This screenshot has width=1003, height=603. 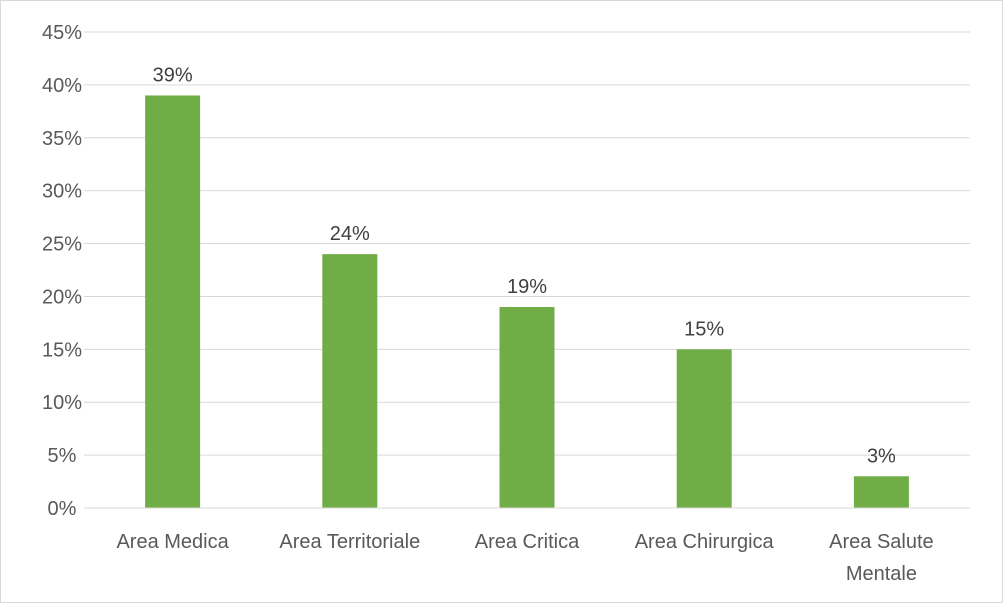 I want to click on y-tick-label: 20%, so click(x=62, y=297).